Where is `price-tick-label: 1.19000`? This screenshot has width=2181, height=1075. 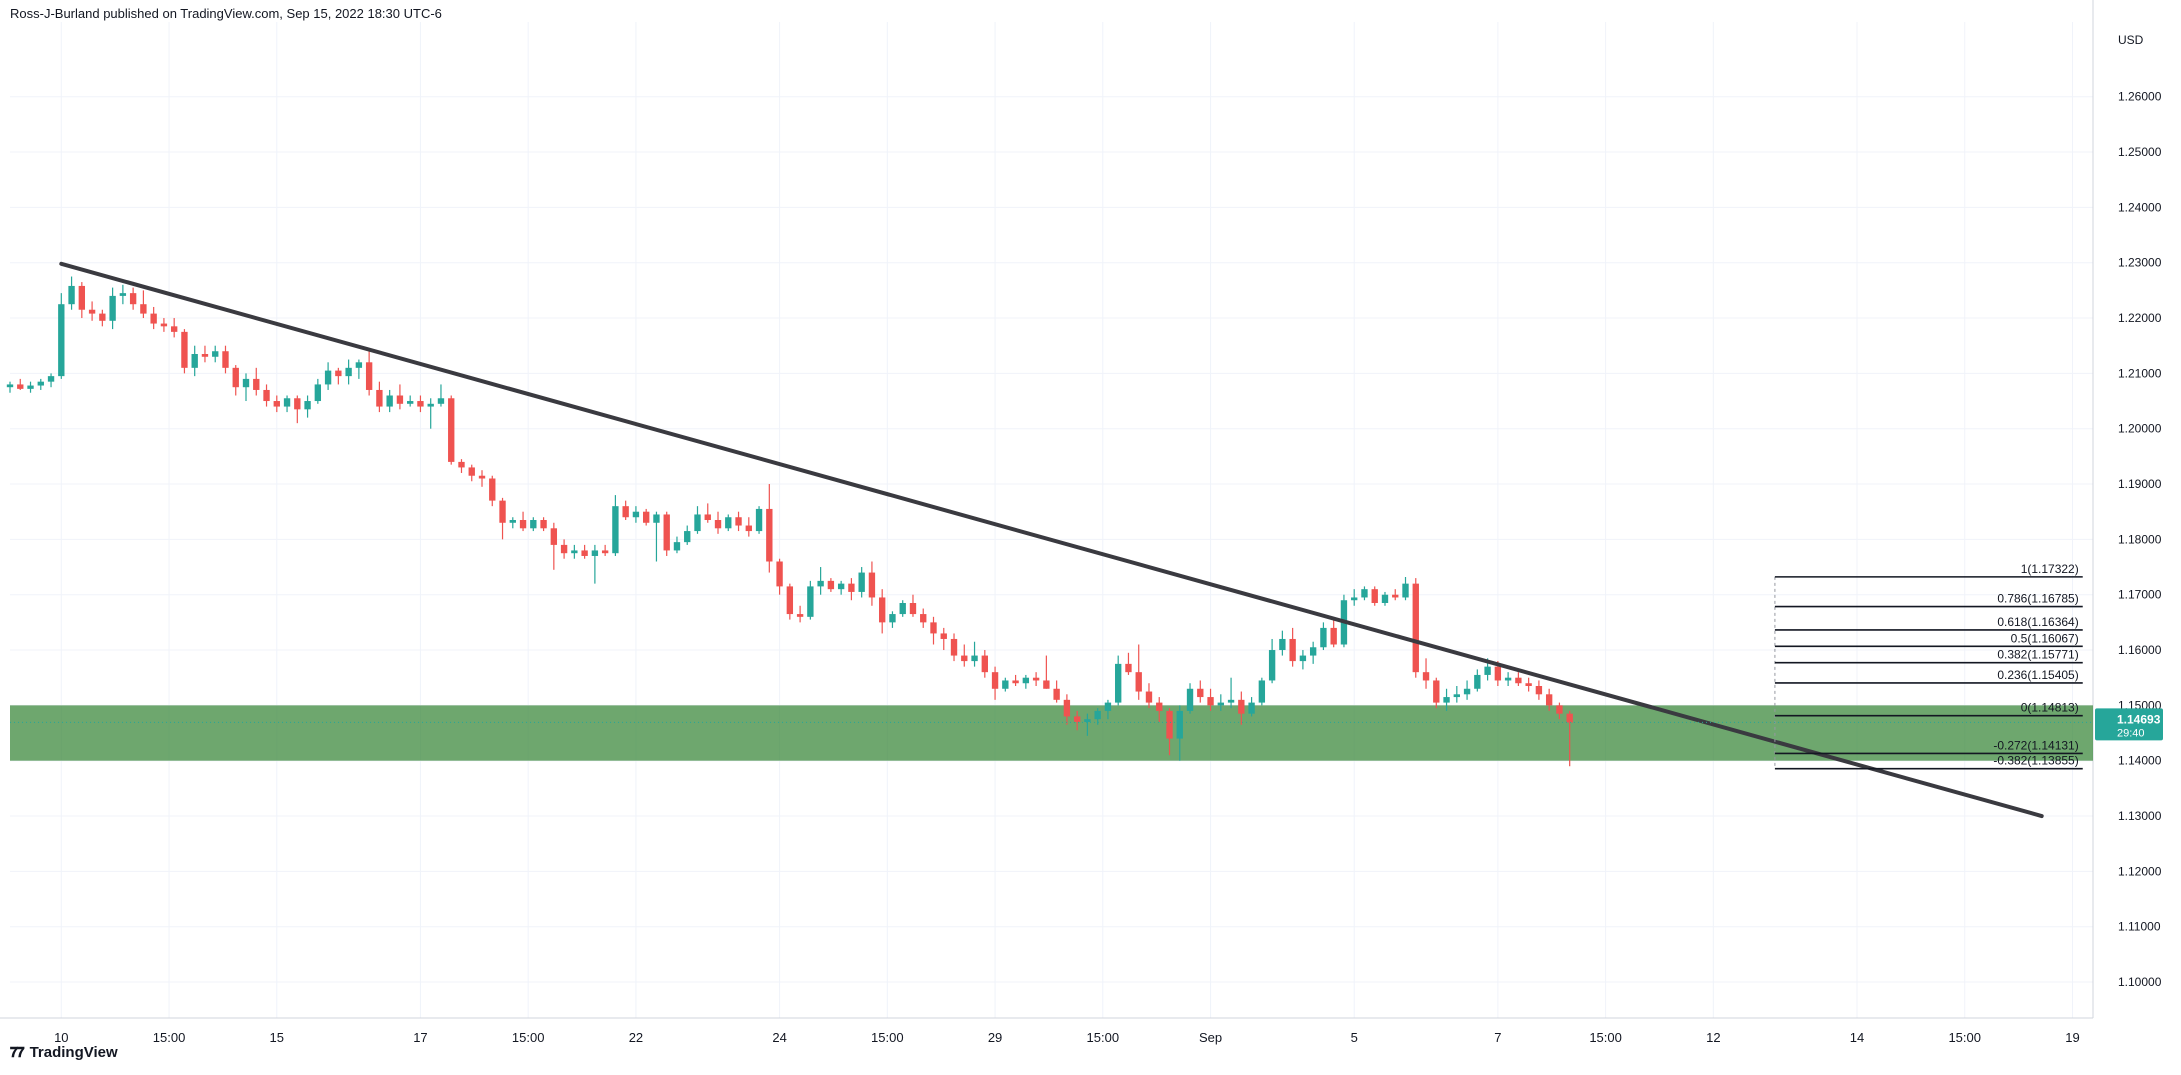
price-tick-label: 1.19000 is located at coordinates (2140, 484).